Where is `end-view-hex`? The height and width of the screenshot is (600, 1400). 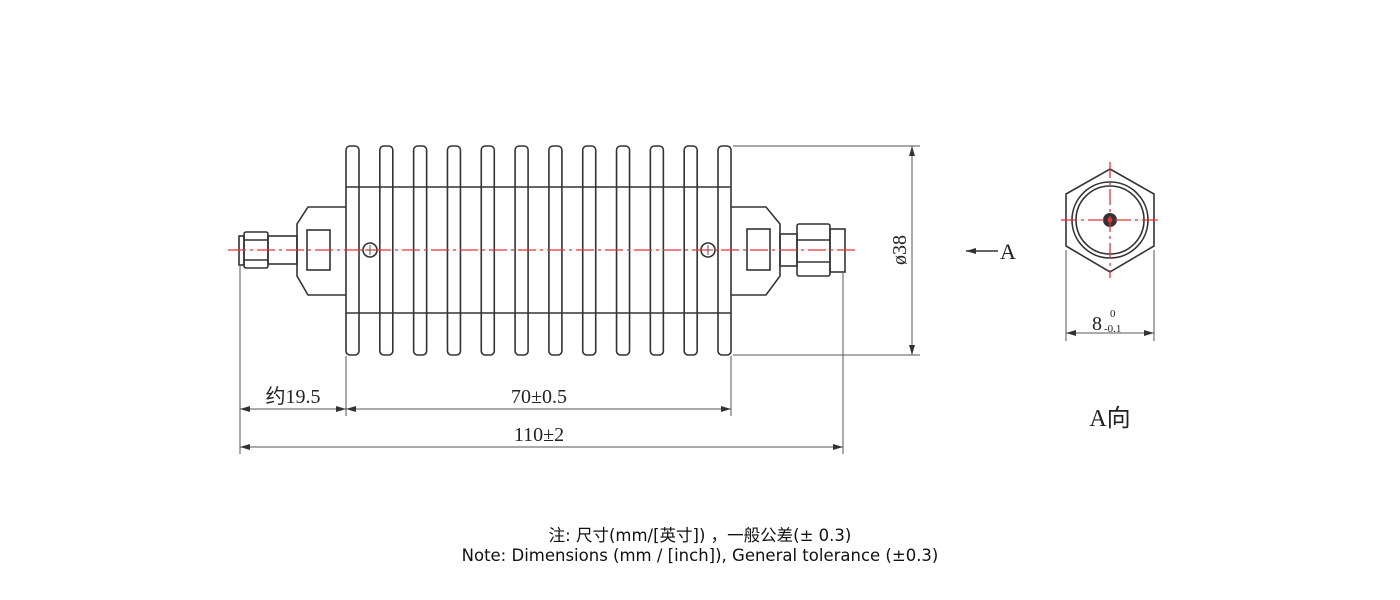
end-view-hex is located at coordinates (1111, 251).